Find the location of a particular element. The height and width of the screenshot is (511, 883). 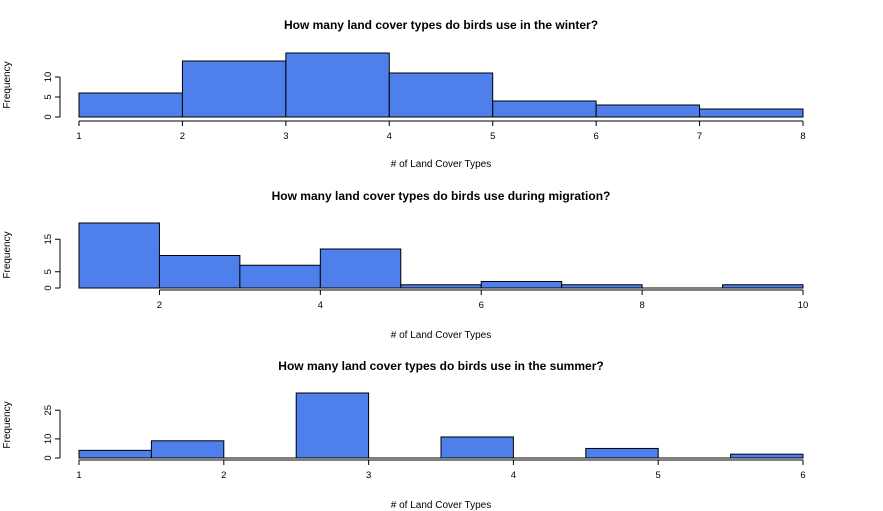

x-tick-label: 7 is located at coordinates (699, 136).